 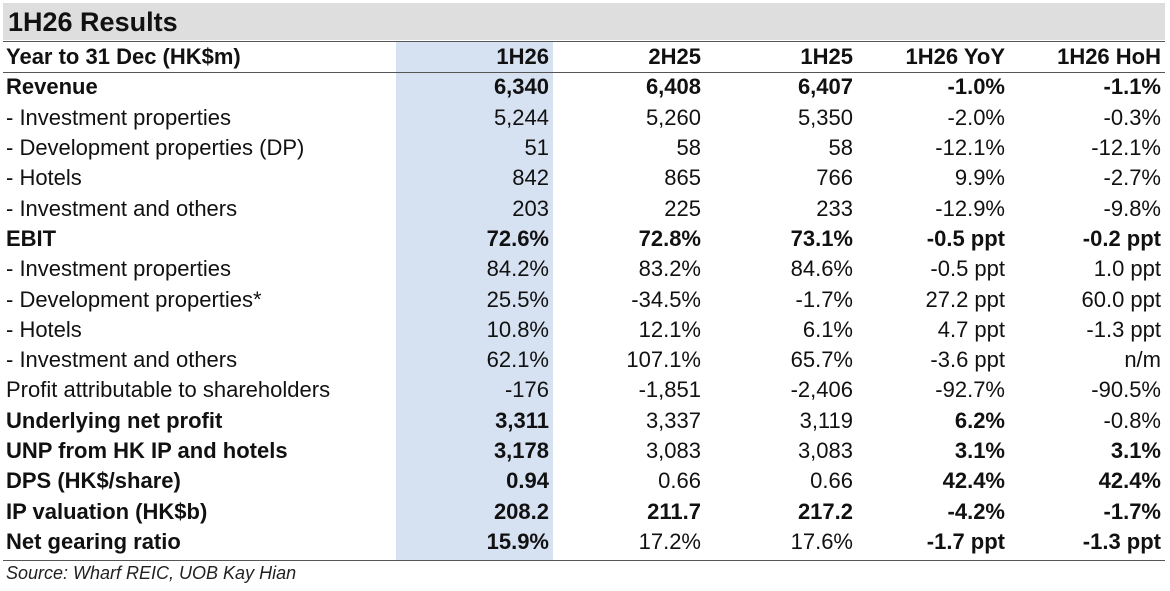 I want to click on table-cell: -92.7%, so click(x=970, y=390).